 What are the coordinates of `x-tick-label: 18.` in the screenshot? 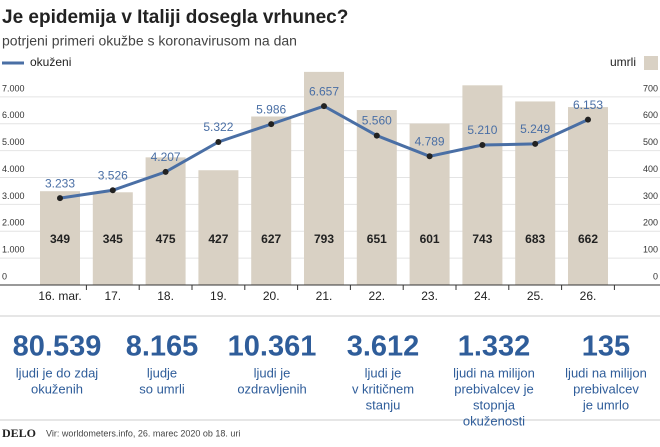 It's located at (165, 296).